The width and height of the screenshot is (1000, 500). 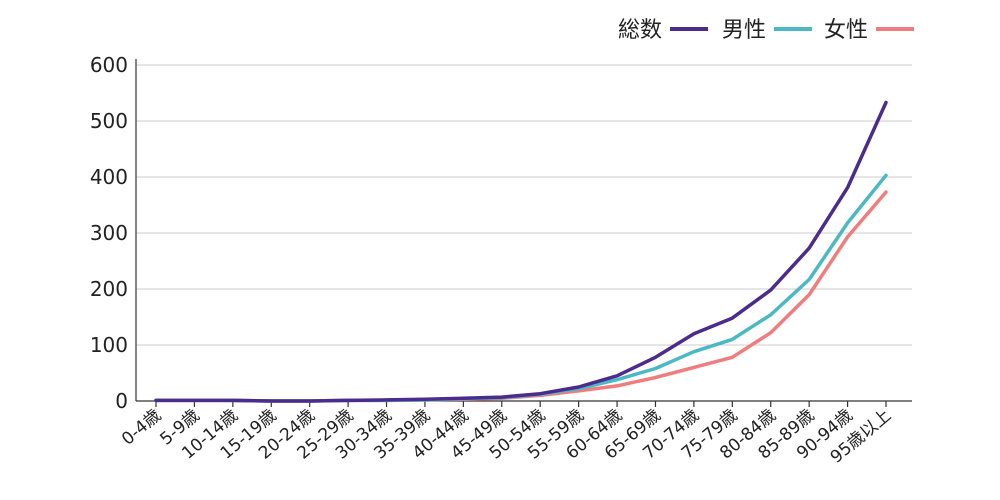 I want to click on y-tick-label: 400, so click(x=109, y=177).